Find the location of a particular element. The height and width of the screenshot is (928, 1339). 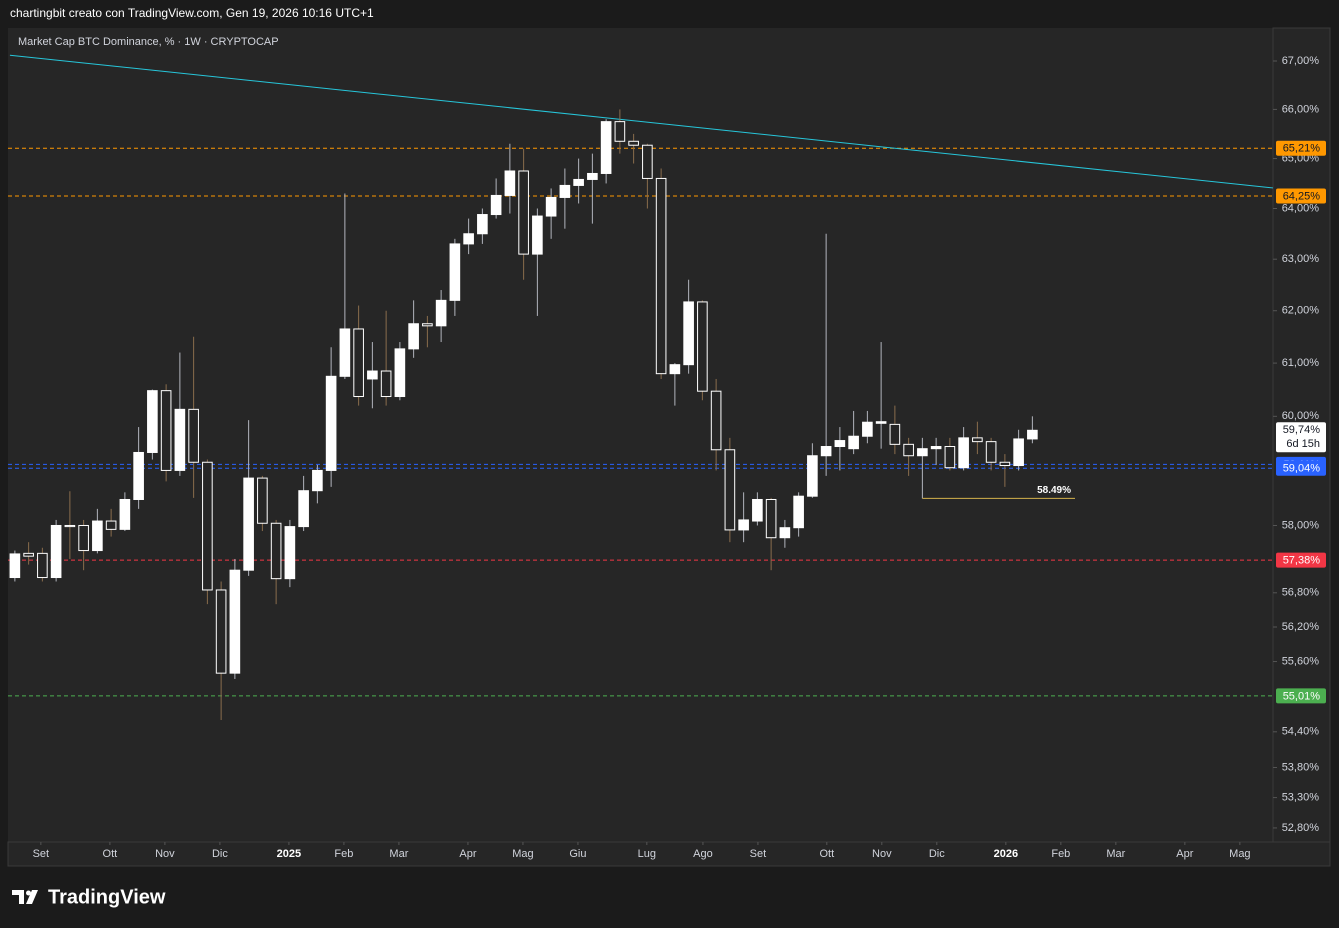

time-axis is located at coordinates (669, 854).